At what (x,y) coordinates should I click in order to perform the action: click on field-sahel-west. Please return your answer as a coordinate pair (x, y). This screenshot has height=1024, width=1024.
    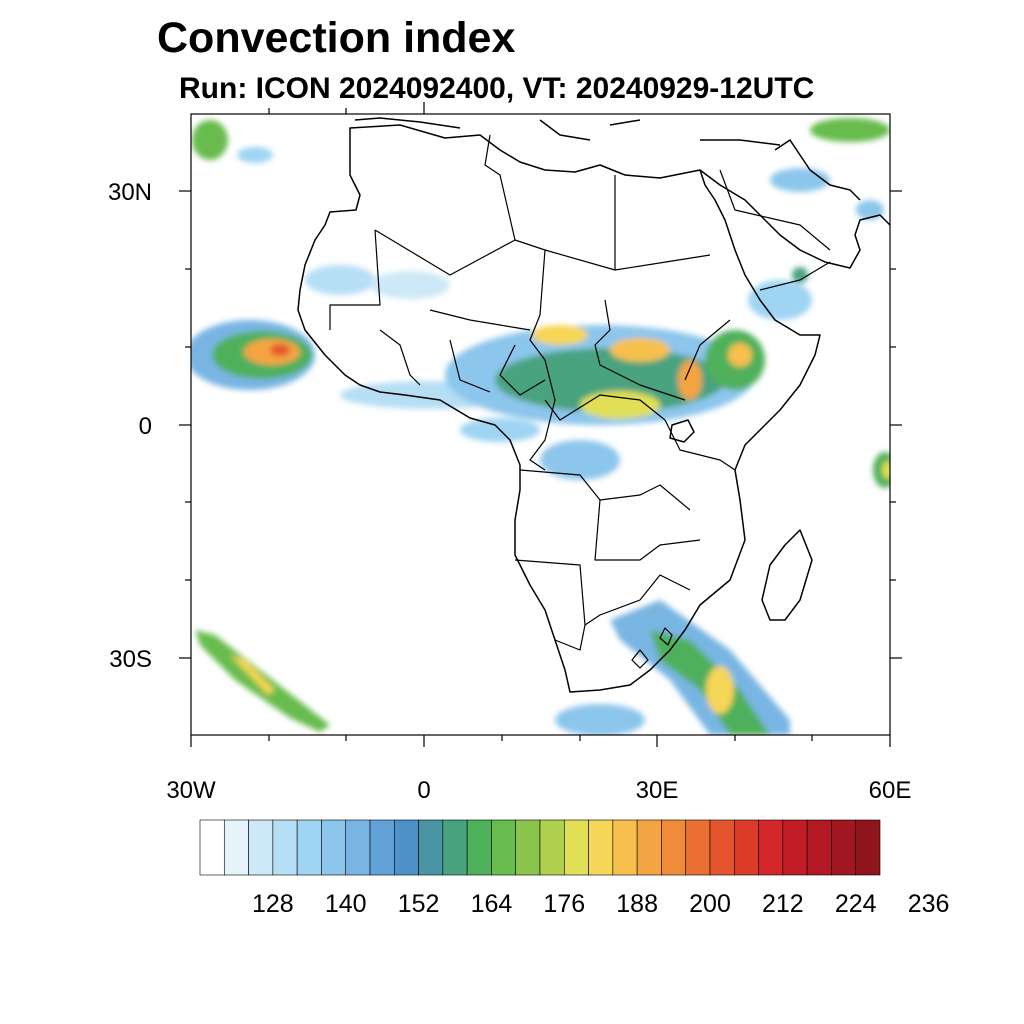
    Looking at the image, I should click on (340, 280).